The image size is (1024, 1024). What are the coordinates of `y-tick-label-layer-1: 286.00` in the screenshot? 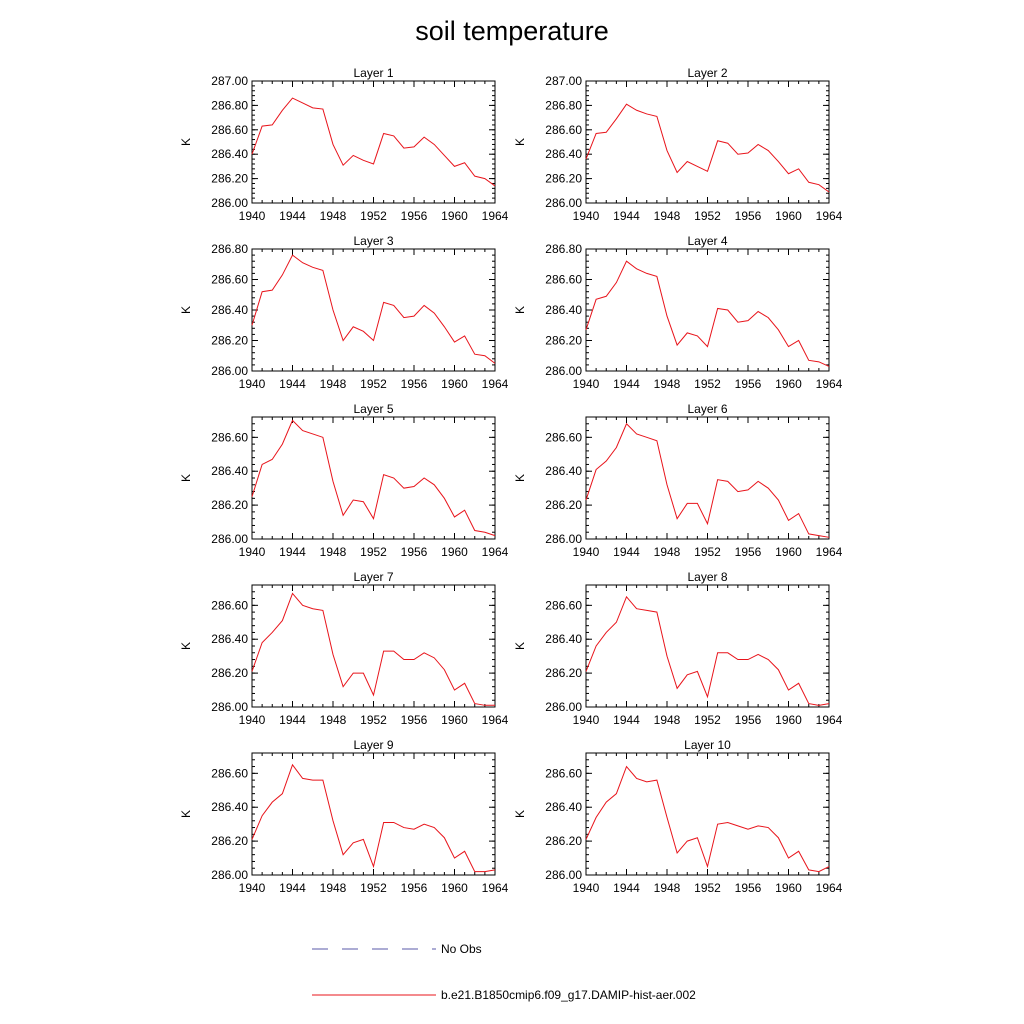 It's located at (229, 203).